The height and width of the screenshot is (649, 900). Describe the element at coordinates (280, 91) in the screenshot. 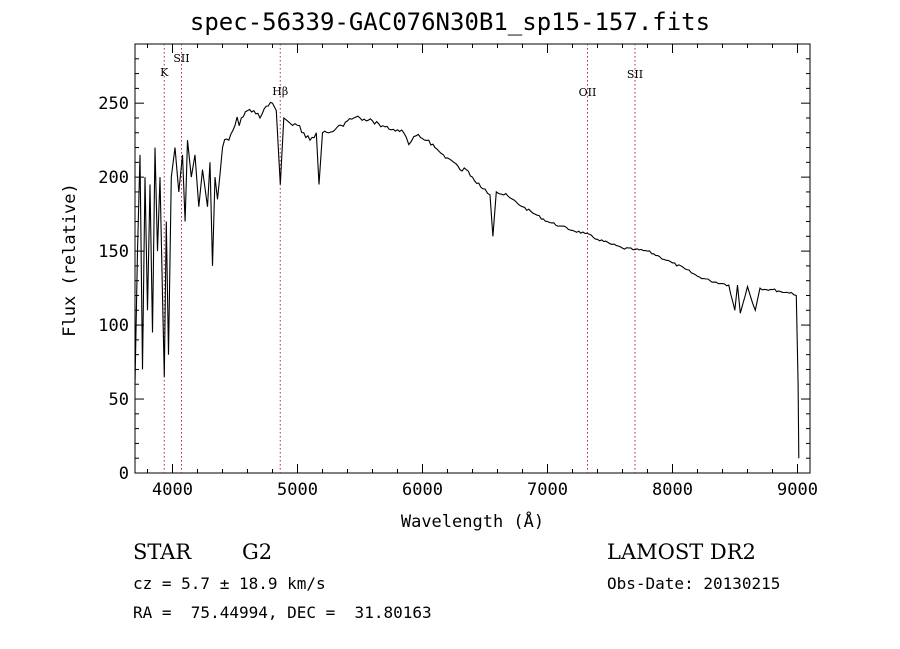

I see `spectral-line-label: Hβ` at that location.